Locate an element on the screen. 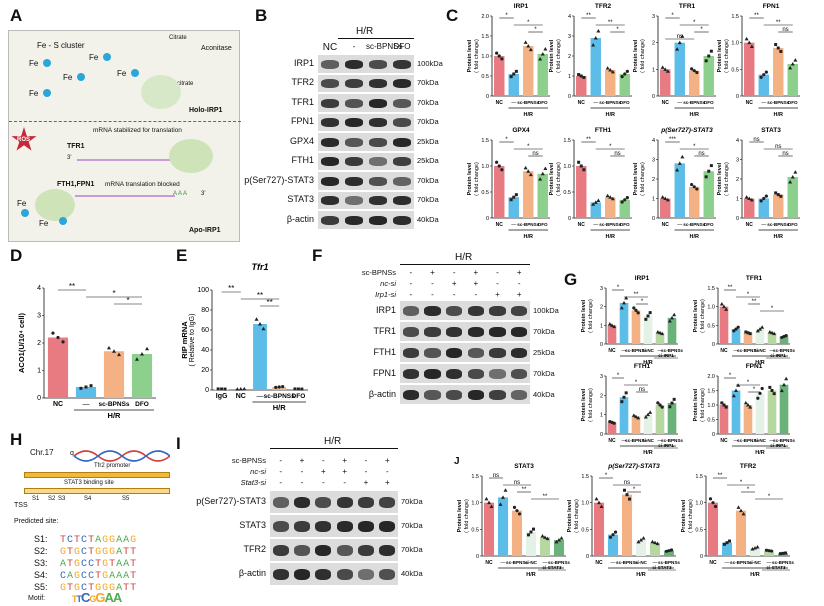  kda-marker: 70kDa is located at coordinates (412, 549).